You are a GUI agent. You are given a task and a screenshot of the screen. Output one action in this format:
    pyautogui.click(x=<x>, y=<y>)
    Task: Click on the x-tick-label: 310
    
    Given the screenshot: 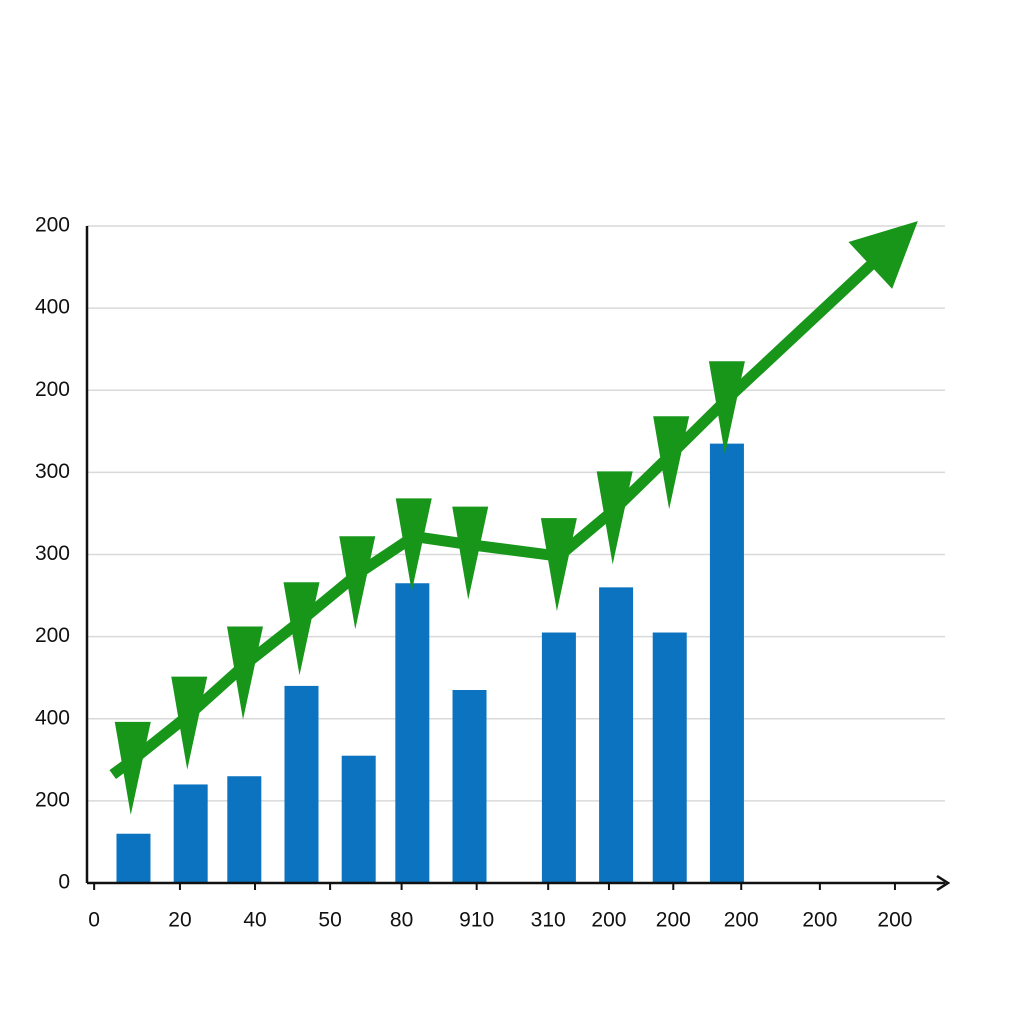 What is the action you would take?
    pyautogui.click(x=548, y=920)
    